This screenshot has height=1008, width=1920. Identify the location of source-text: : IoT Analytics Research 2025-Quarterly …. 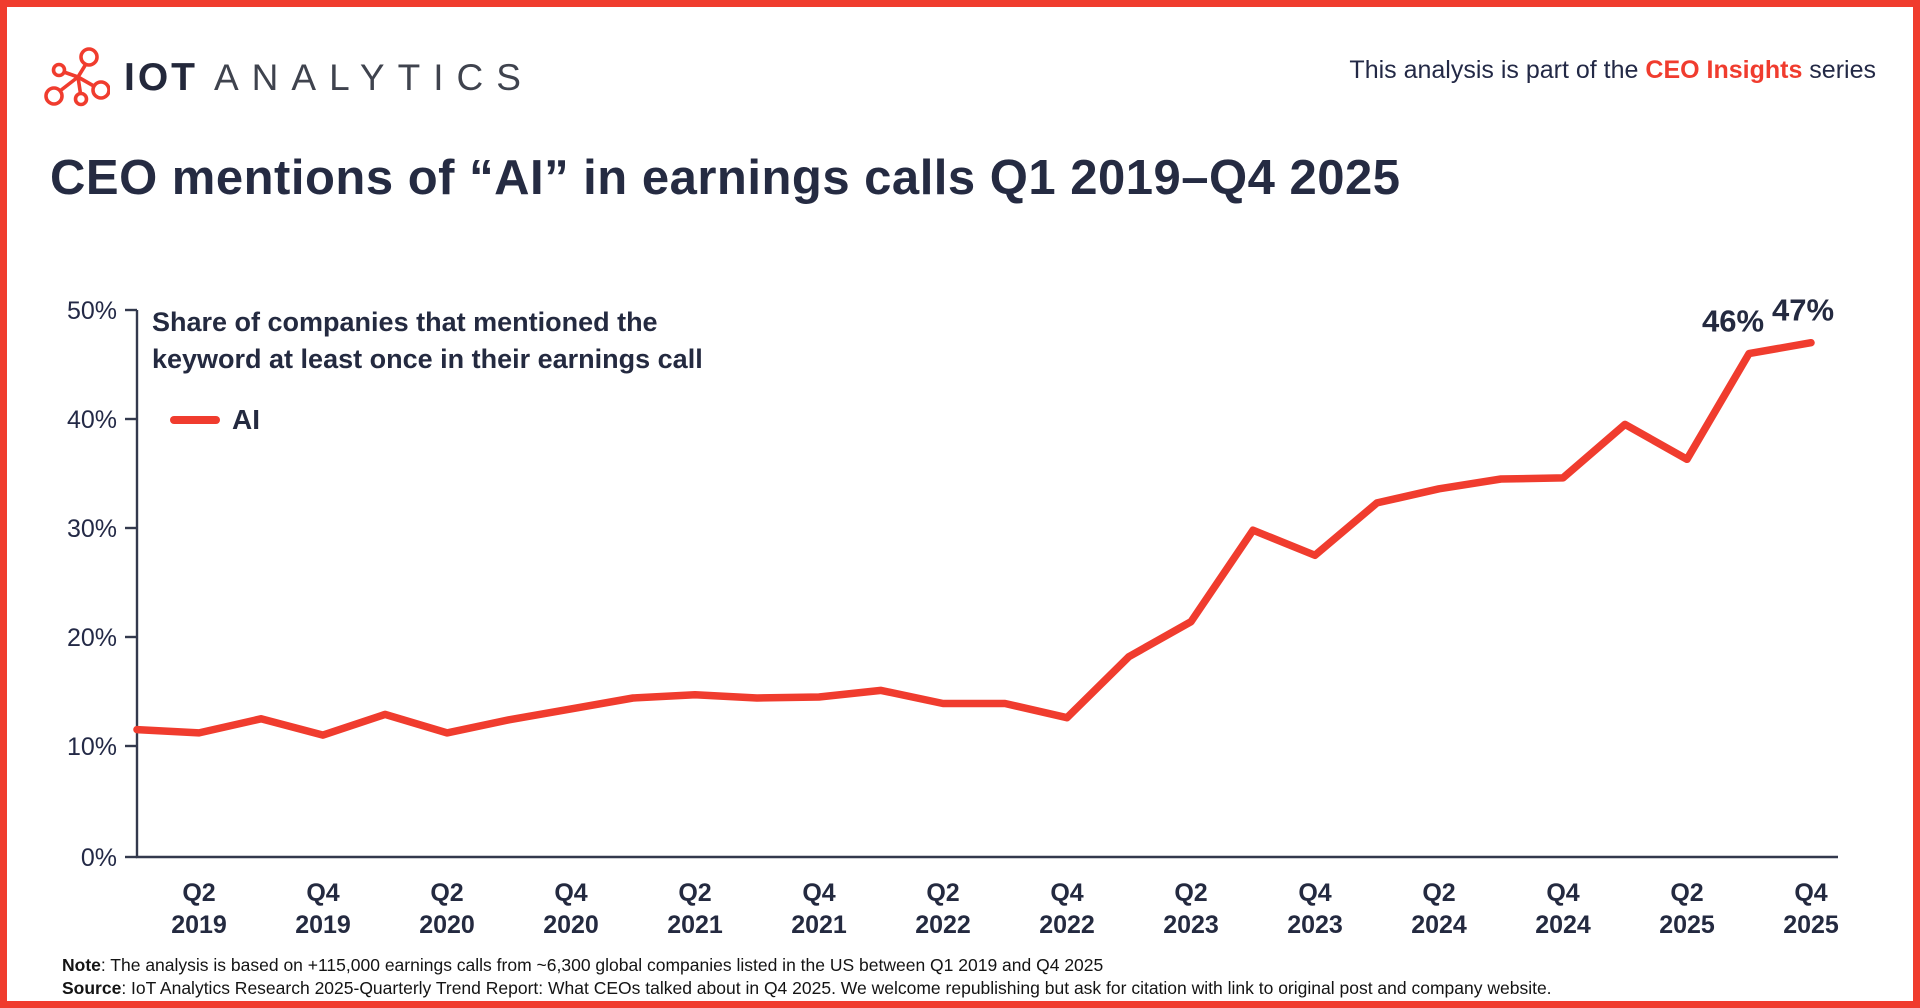
(836, 988).